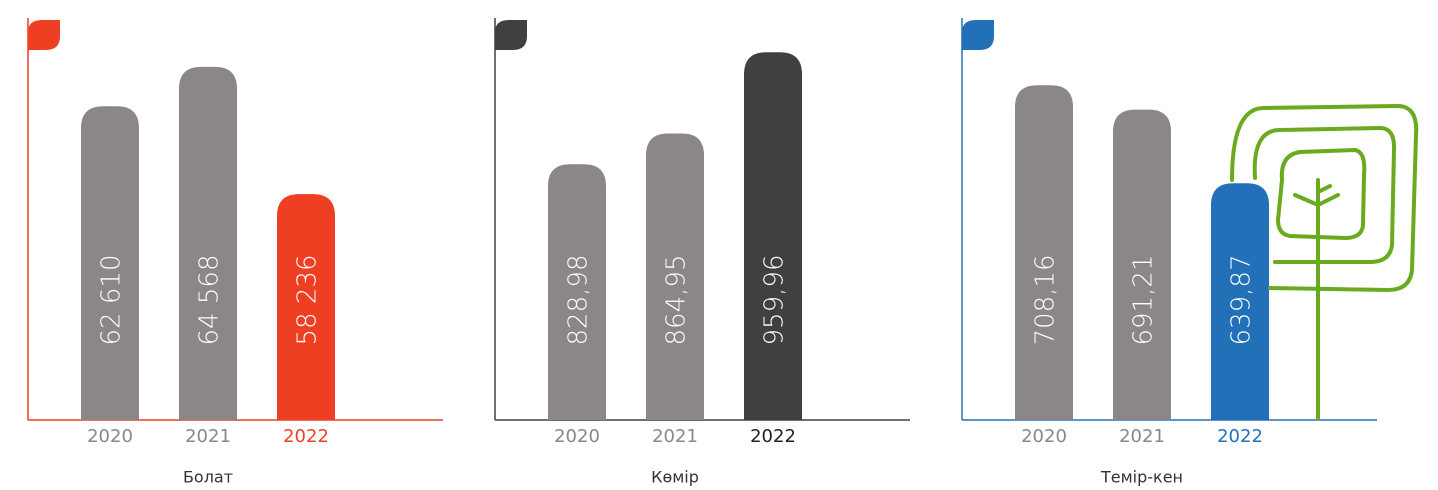 This screenshot has height=490, width=1438. What do you see at coordinates (579, 300) in the screenshot?
I see `value-label: 828,98` at bounding box center [579, 300].